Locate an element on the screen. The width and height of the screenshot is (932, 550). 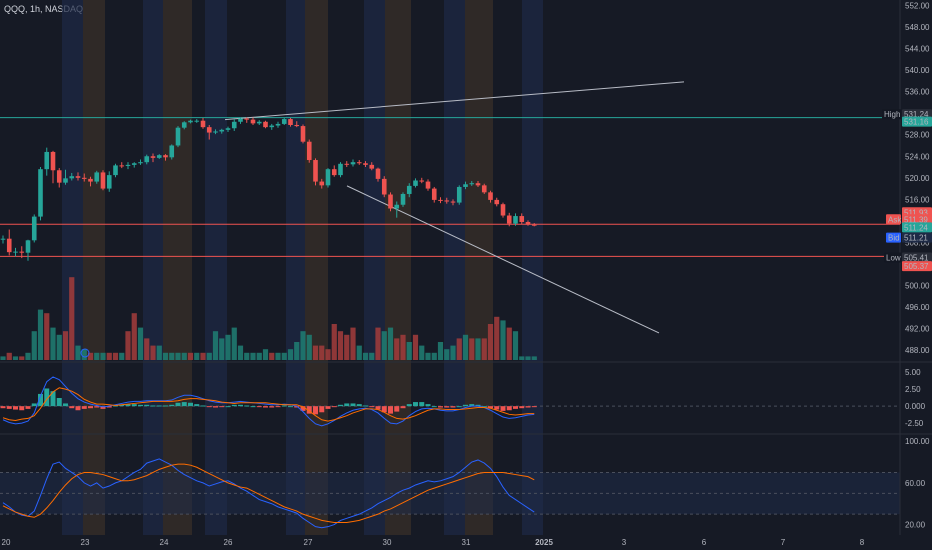
time-tick-label: 6 is located at coordinates (704, 542).